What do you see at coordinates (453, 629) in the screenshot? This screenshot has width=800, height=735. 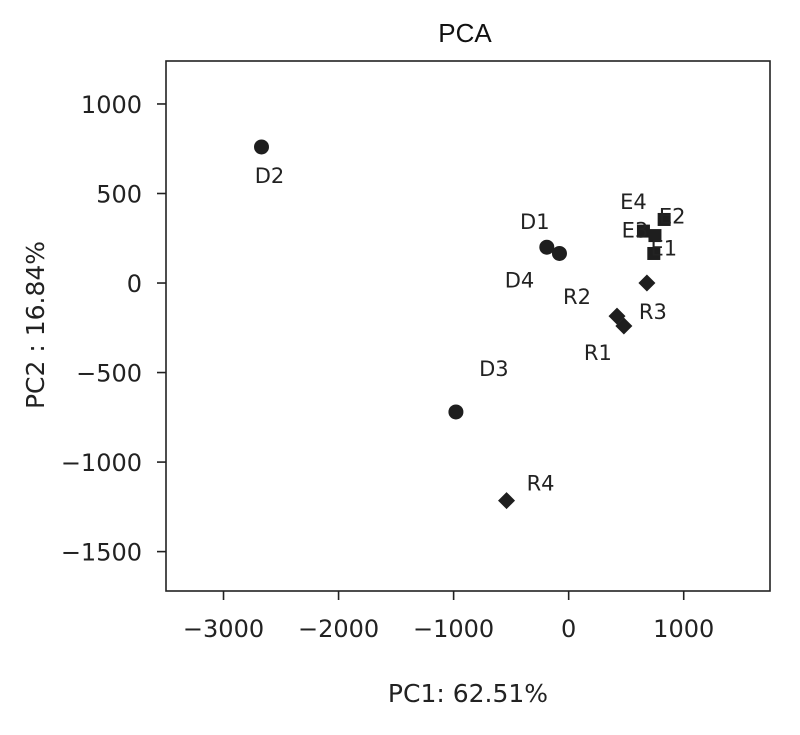 I see `x-tick-label: −1000` at bounding box center [453, 629].